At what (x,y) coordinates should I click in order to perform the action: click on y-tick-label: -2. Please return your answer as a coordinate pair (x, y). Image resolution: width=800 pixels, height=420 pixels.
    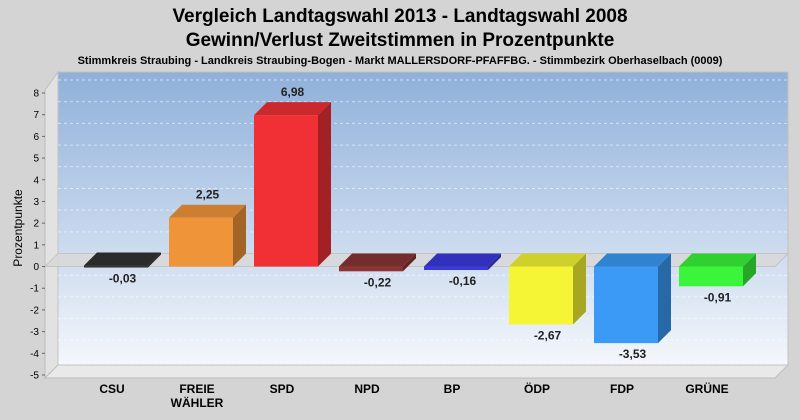
    Looking at the image, I should click on (34, 310).